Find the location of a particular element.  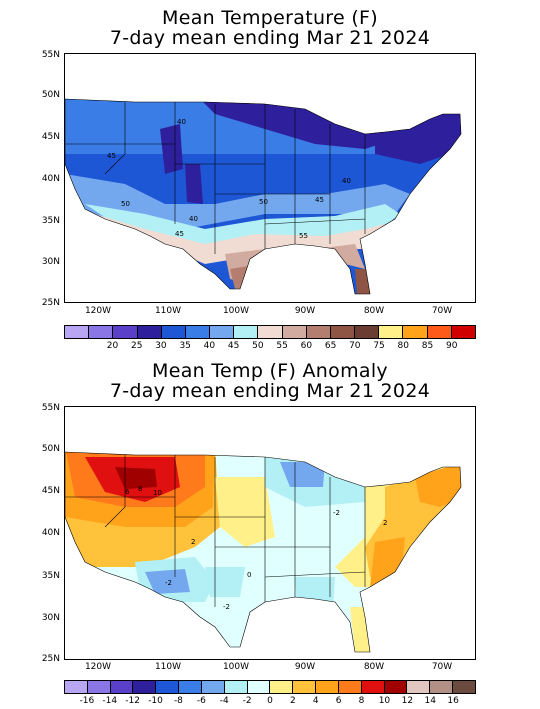

bottom-lon-label: 120W is located at coordinates (98, 667).